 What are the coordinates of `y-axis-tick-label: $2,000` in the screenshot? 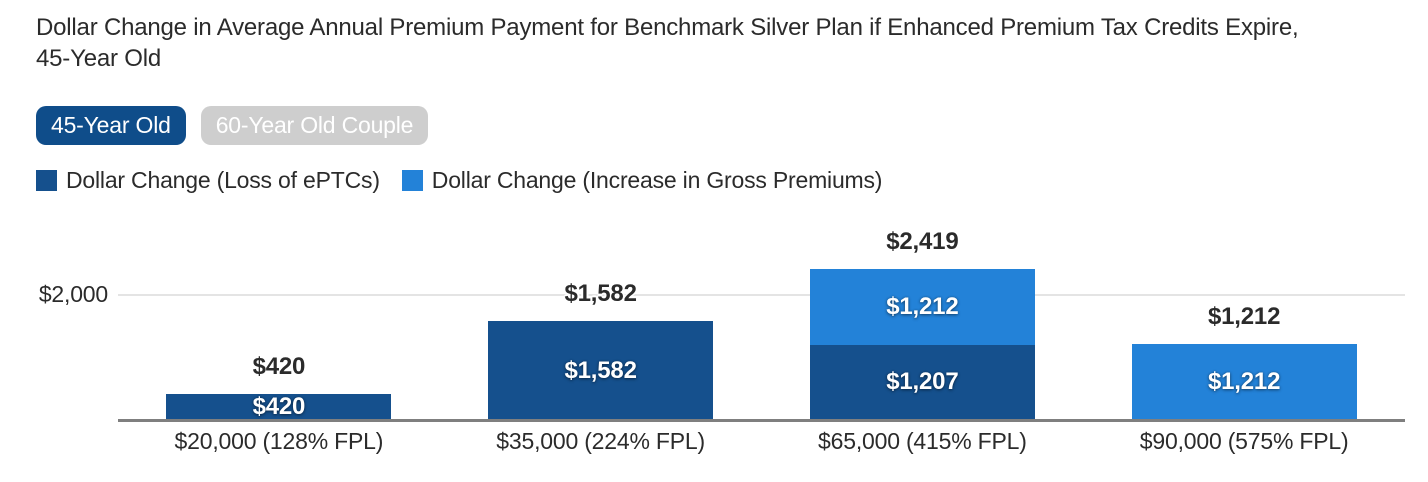 It's located at (73, 294).